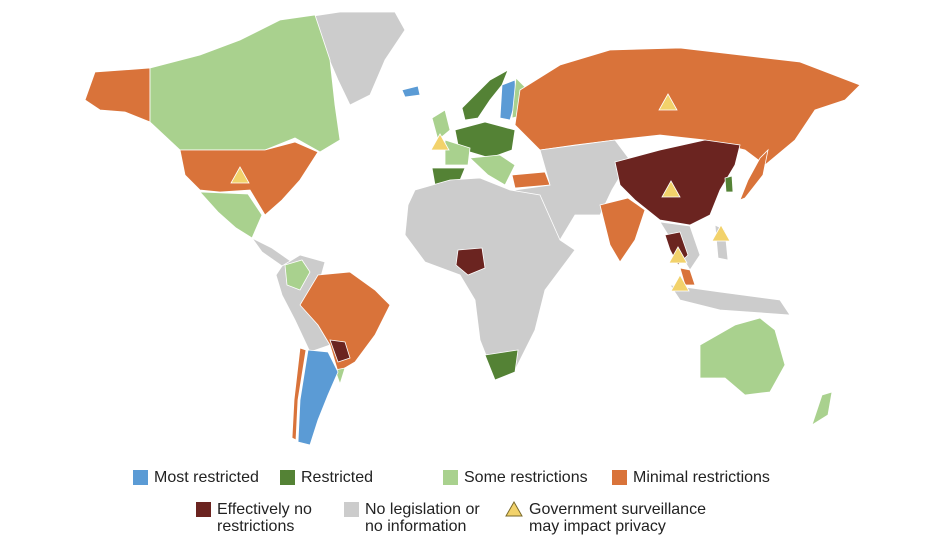 This screenshot has width=938, height=535. I want to click on france, so click(457, 152).